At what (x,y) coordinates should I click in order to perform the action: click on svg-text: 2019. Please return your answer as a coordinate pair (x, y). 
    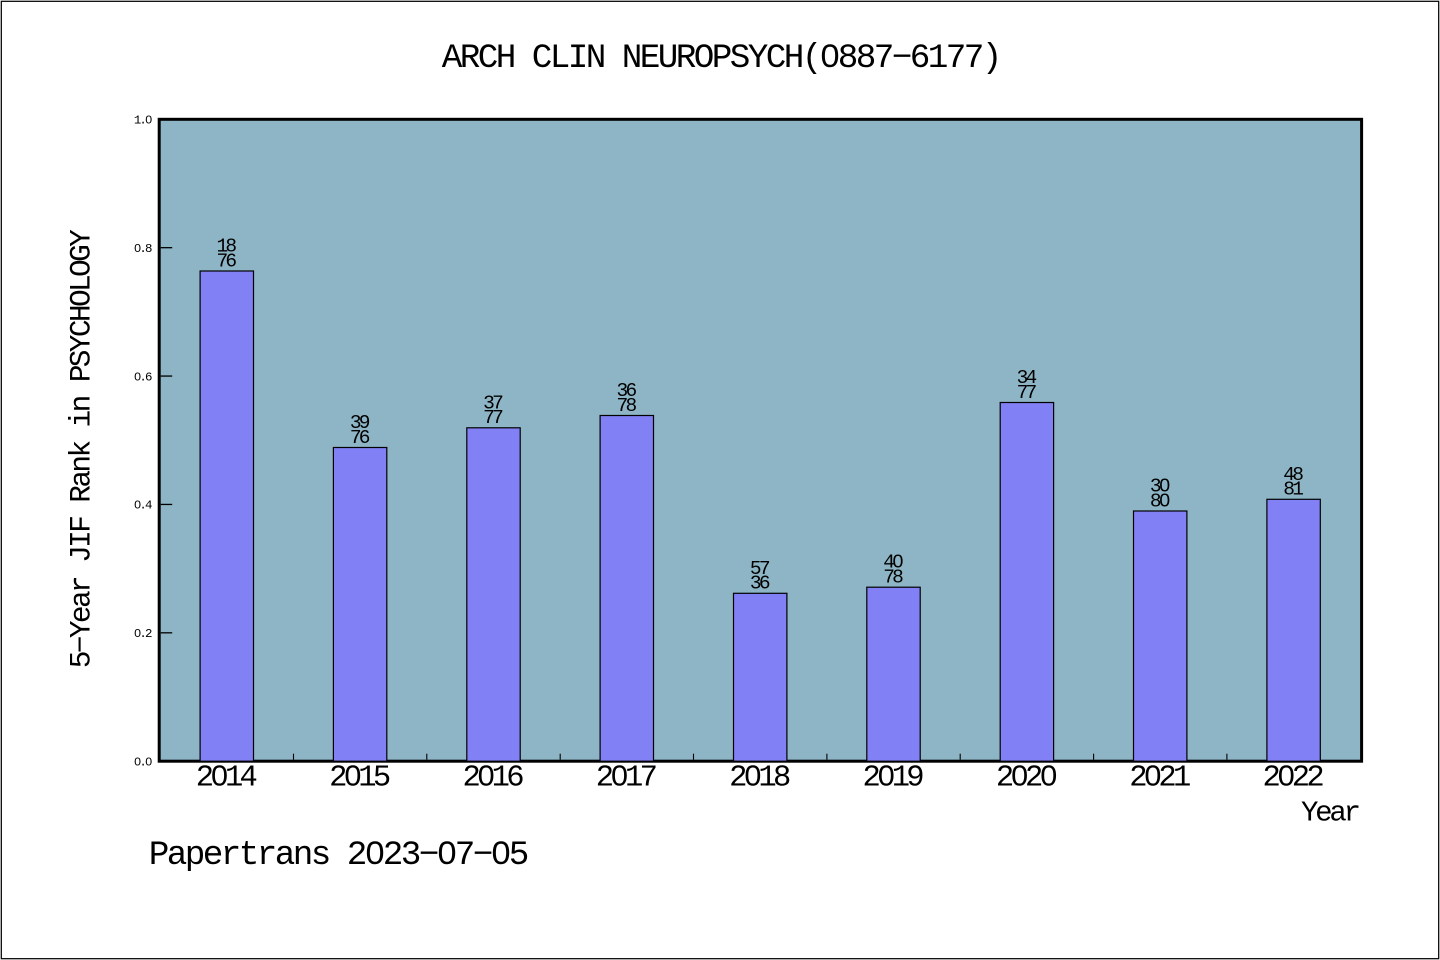
    Looking at the image, I should click on (893, 779).